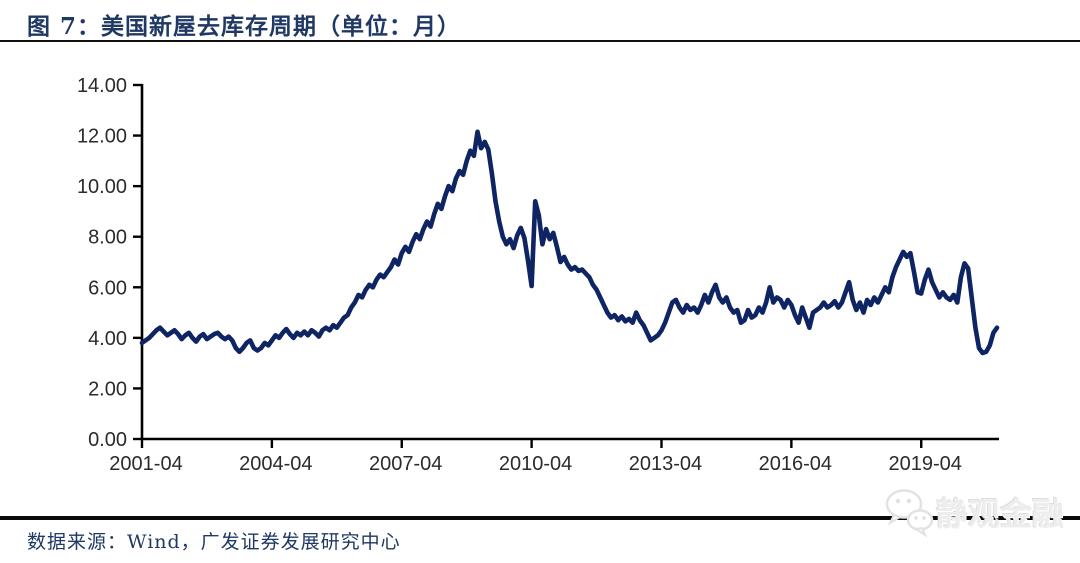  Describe the element at coordinates (275, 464) in the screenshot. I see `x-axis-tick-label: 2004-04` at that location.